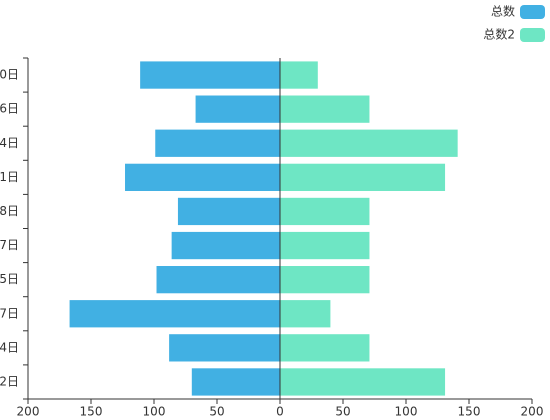 The width and height of the screenshot is (550, 420). What do you see at coordinates (280, 412) in the screenshot?
I see `x-tick-label: 0` at bounding box center [280, 412].